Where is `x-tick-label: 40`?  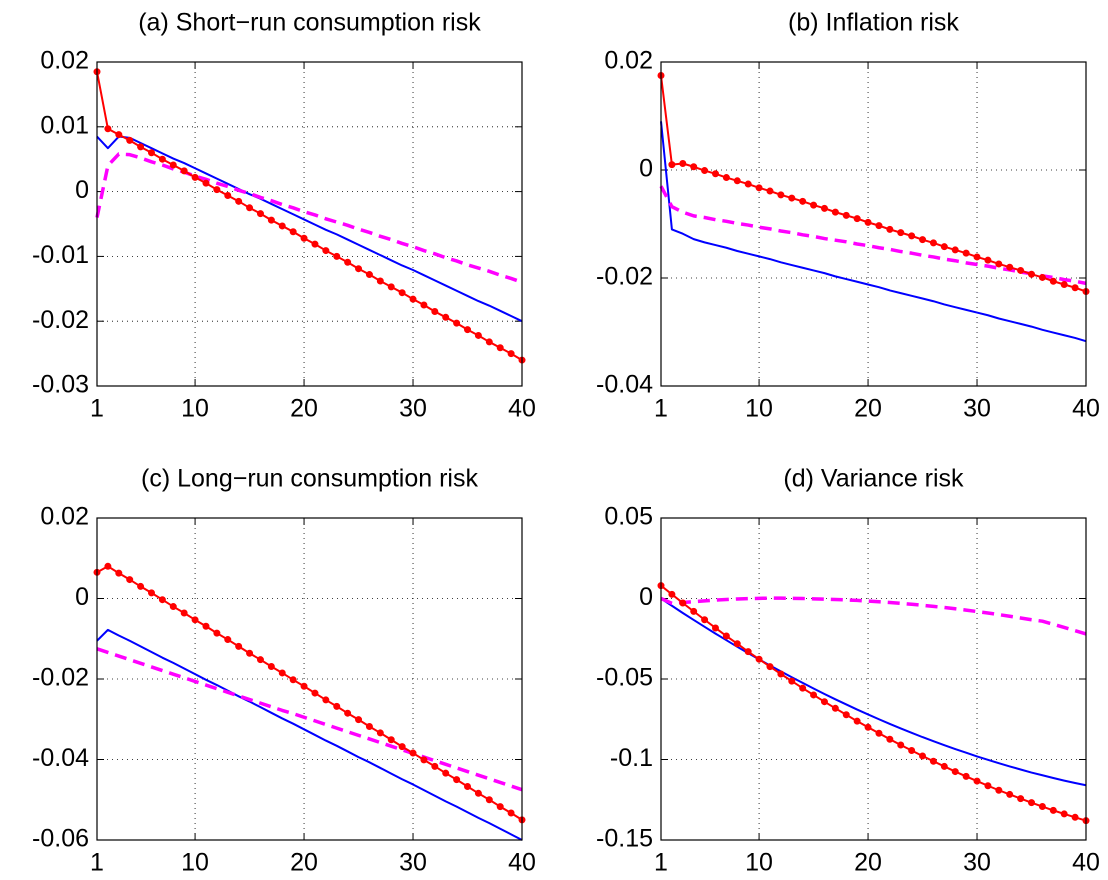
x-tick-label: 40 is located at coordinates (522, 863).